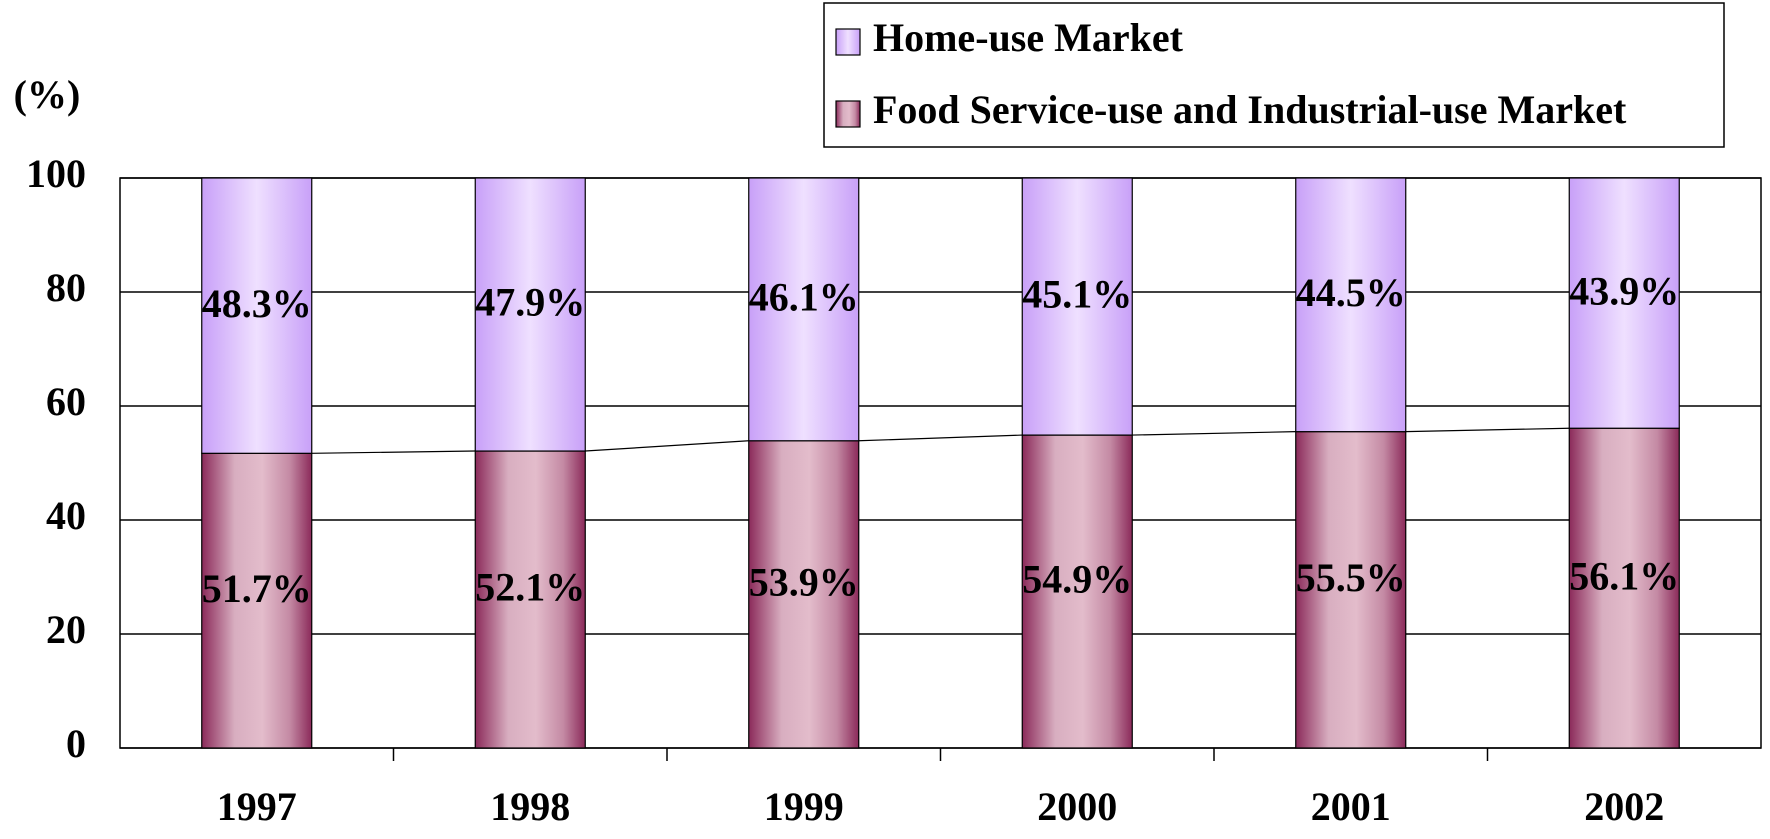  What do you see at coordinates (804, 806) in the screenshot?
I see `x-tick-label: 1999` at bounding box center [804, 806].